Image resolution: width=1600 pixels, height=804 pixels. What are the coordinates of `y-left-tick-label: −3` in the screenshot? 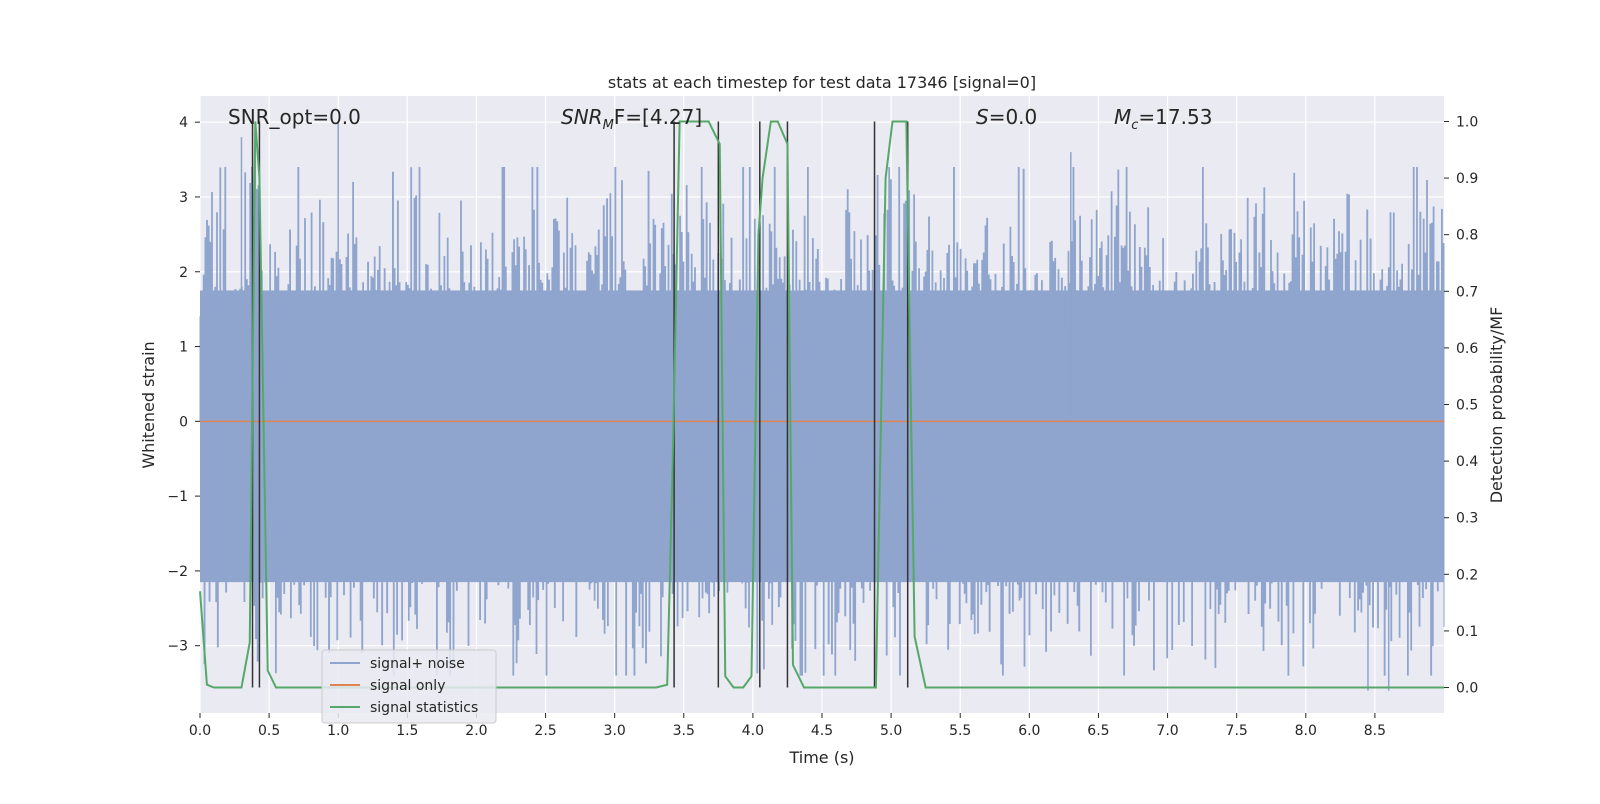 It's located at (177, 647).